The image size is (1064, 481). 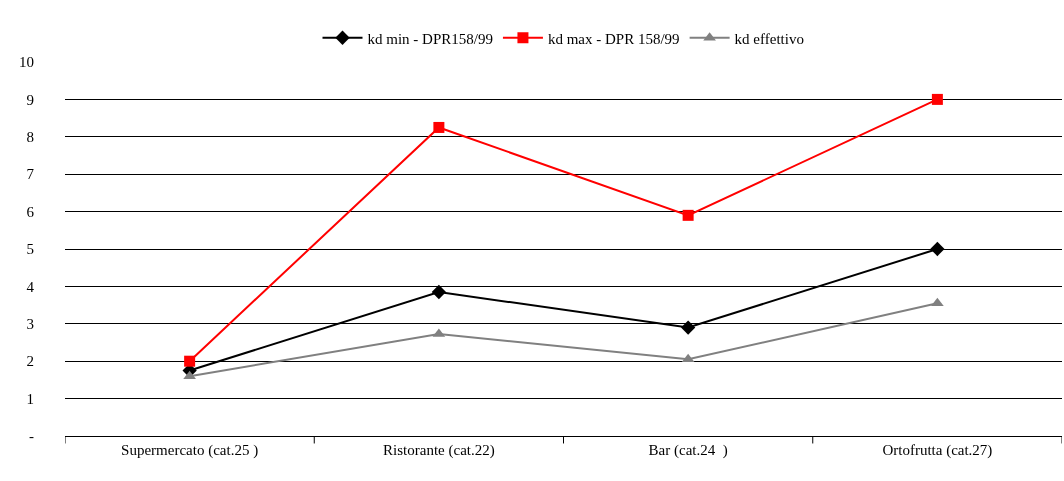 I want to click on x-tick-label: Bar (cat.24 ), so click(x=688, y=450).